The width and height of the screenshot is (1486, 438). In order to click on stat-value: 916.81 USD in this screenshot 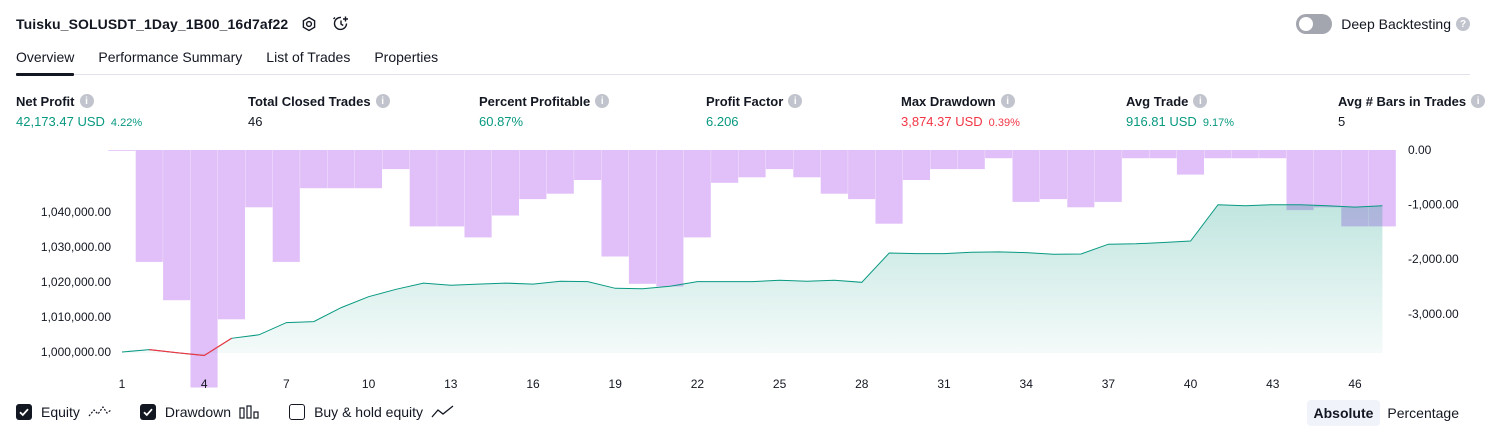, I will do `click(1161, 121)`.